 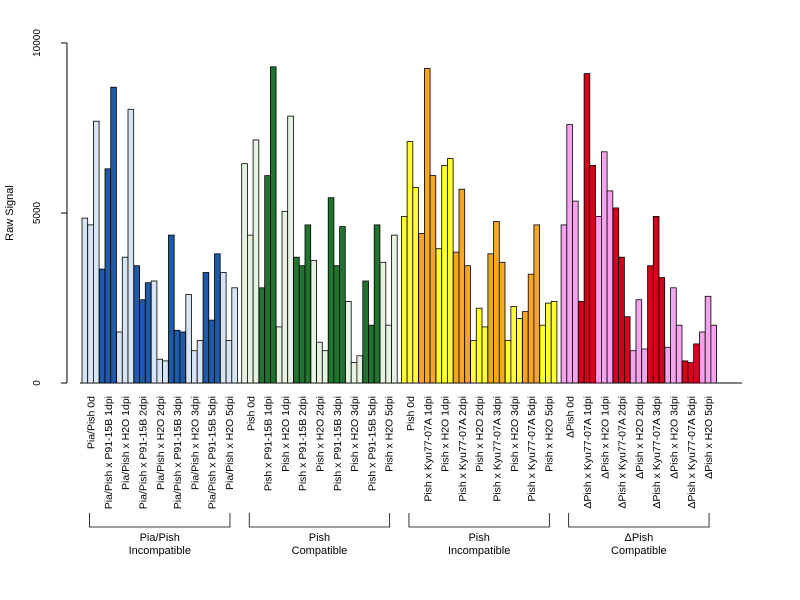 What do you see at coordinates (640, 437) in the screenshot?
I see `x-tick-label: ΔPish x H2O 2dpi` at bounding box center [640, 437].